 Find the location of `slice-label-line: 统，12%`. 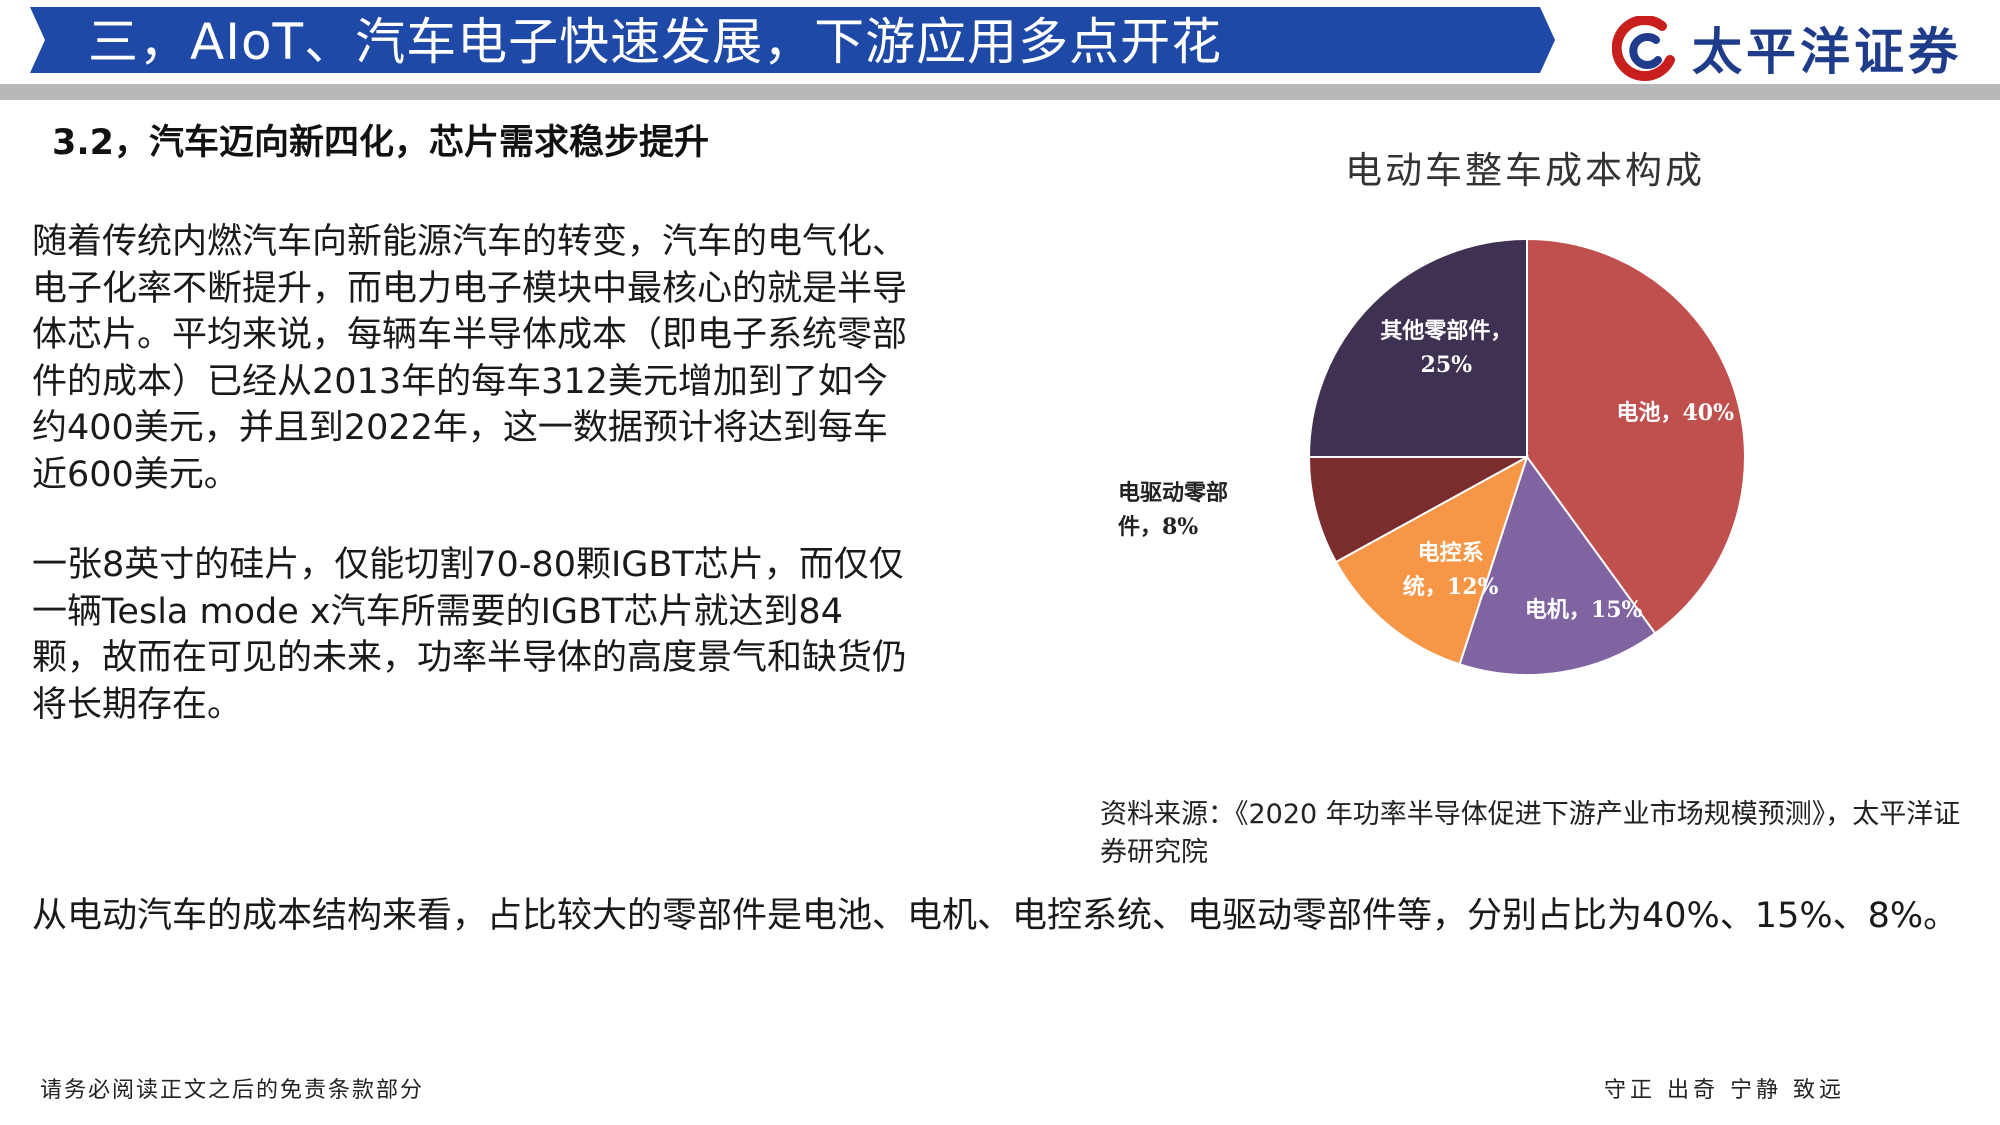

slice-label-line: 统，12% is located at coordinates (1450, 587).